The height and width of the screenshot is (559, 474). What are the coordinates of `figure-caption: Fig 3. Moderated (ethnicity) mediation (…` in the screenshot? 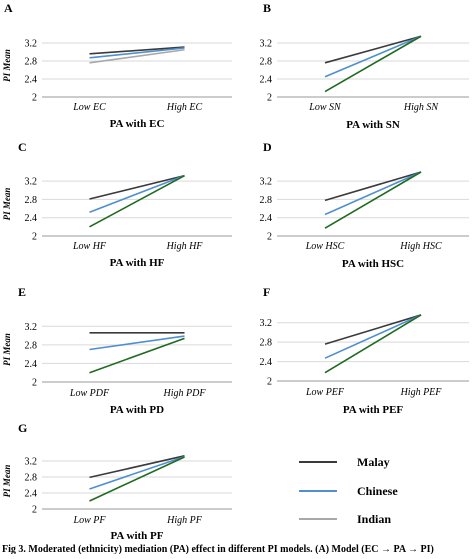 It's located at (218, 549).